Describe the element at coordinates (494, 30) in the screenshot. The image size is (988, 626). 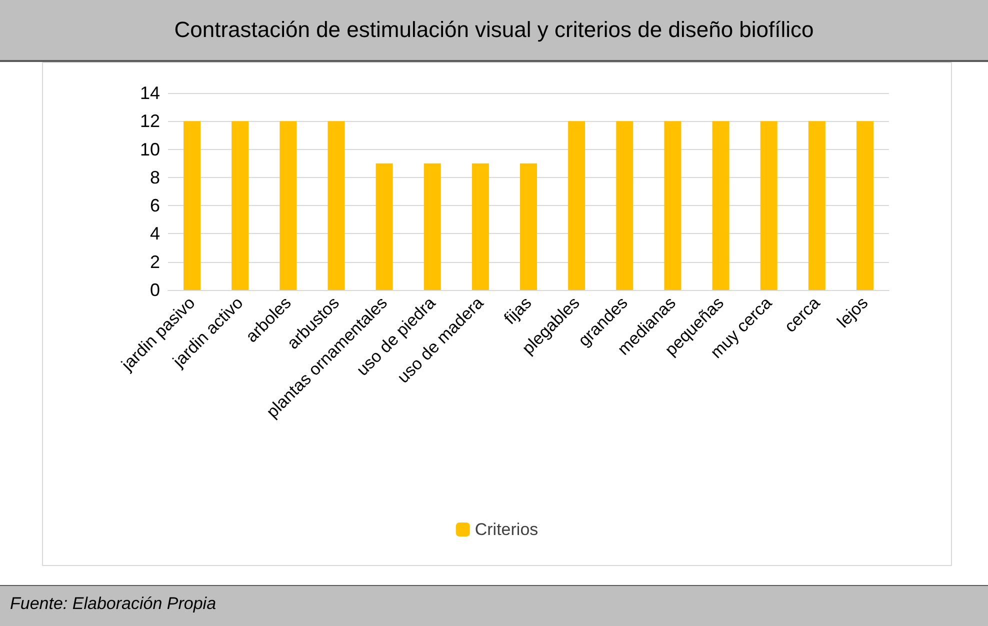
I see `chart-title: Contrastación de estimulación visual y criterios de diseño biofílico` at that location.